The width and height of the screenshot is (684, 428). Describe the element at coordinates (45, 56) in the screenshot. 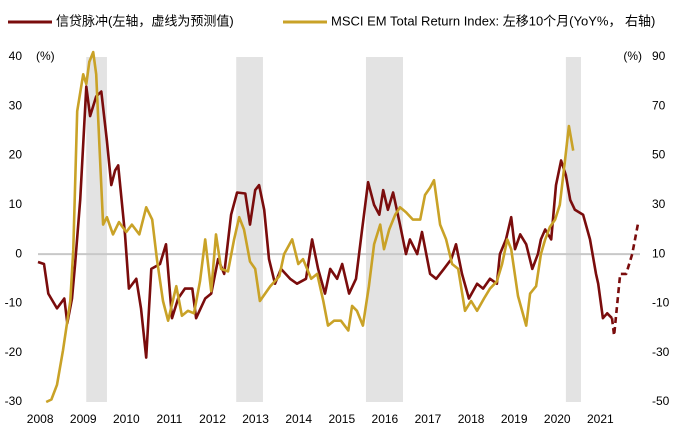

I see `y-axis-label: (%)` at that location.